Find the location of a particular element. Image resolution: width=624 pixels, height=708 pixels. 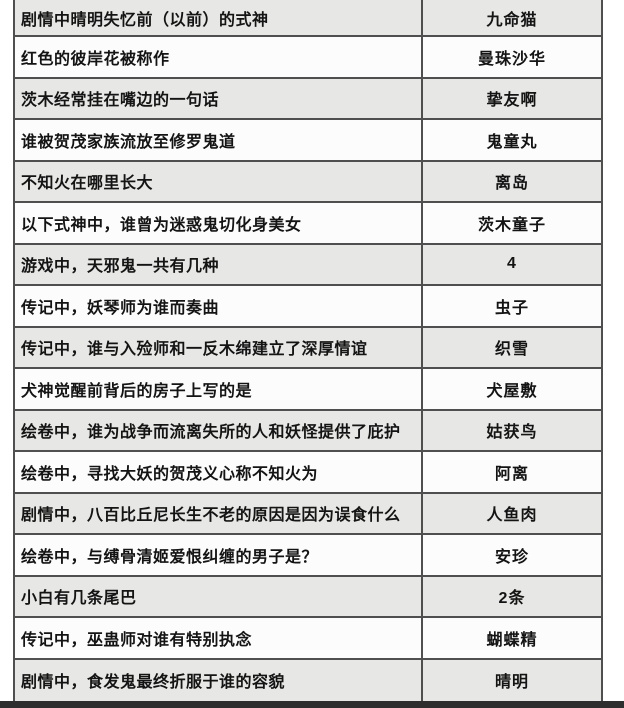

answer-cell: 九命猫 is located at coordinates (512, 20).